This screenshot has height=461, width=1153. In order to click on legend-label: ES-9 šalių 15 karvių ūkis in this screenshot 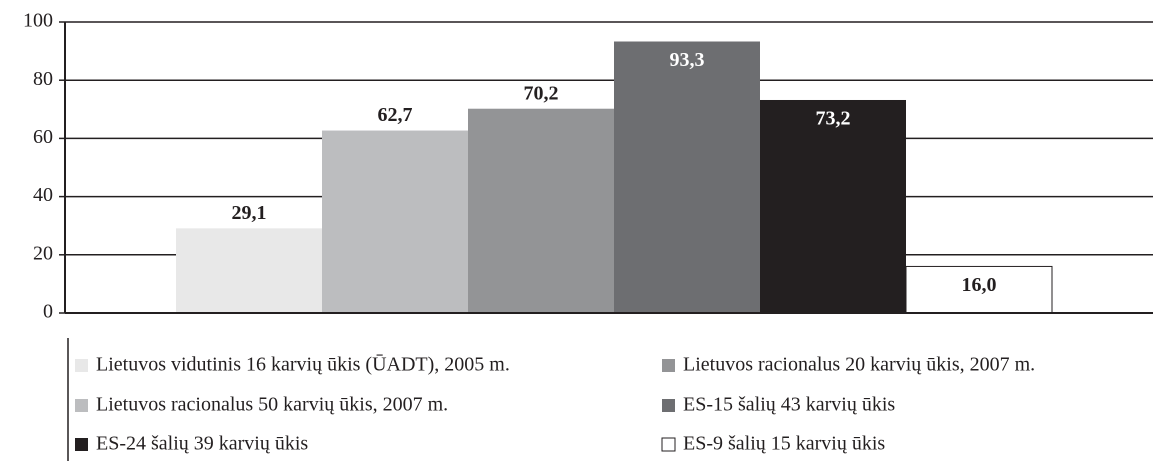, I will do `click(784, 444)`.